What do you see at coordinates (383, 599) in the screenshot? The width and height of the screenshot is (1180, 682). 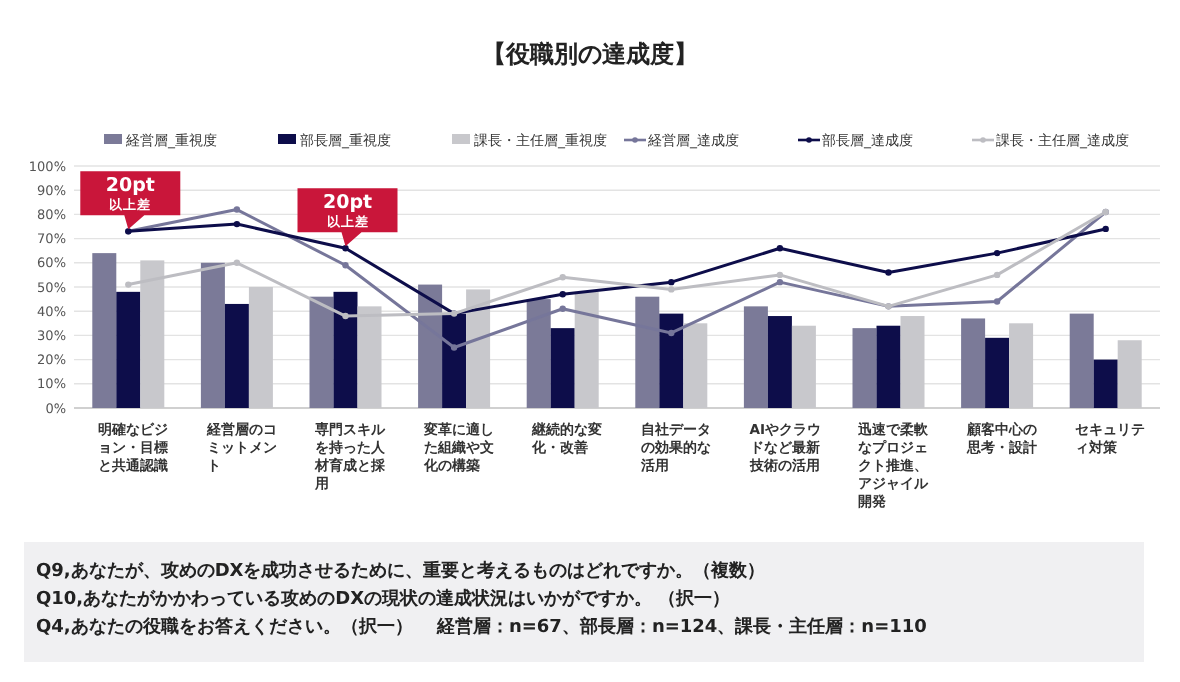 I see `text: Q10,あなたがかかわっている攻めのDXの現状の達成状況はいかがですか。 （択一）` at bounding box center [383, 599].